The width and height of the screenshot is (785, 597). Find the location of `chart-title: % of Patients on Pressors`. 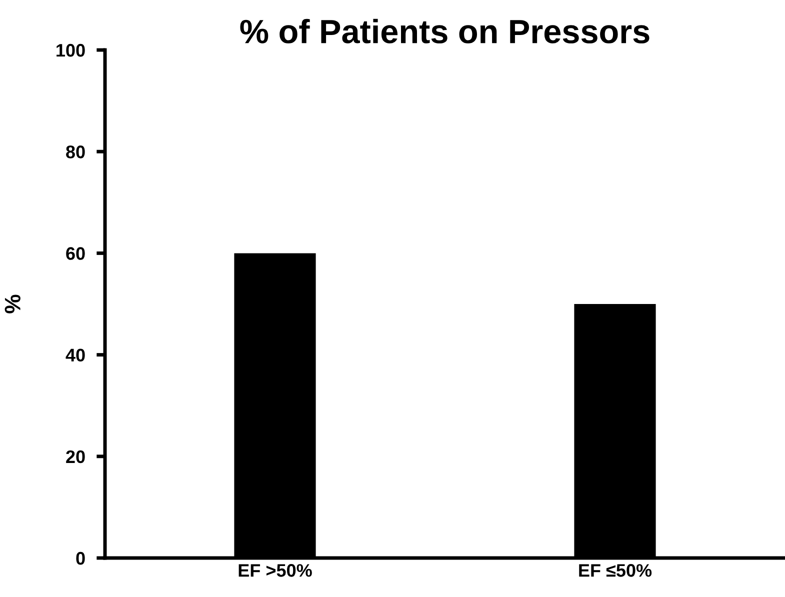

chart-title: % of Patients on Pressors is located at coordinates (445, 31).